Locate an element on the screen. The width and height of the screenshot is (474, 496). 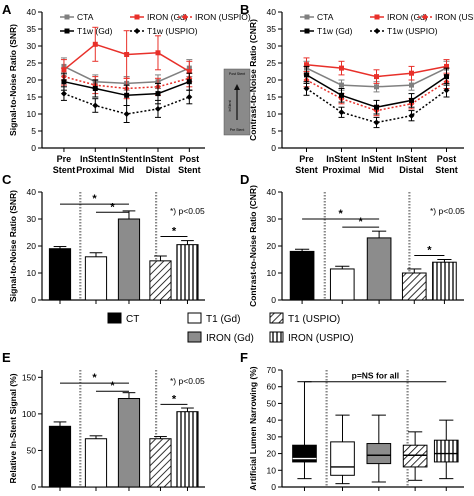
y-tick-label: 60 is located at coordinates (272, 387).